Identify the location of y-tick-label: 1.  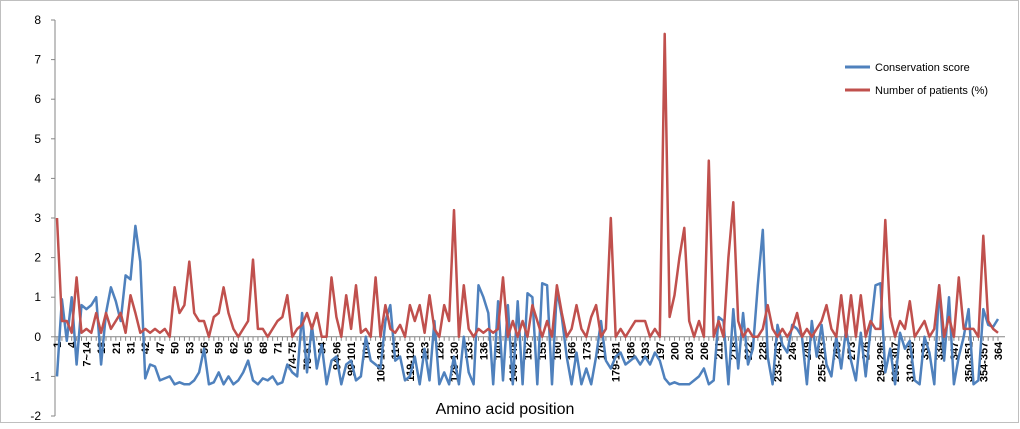
(37, 297).